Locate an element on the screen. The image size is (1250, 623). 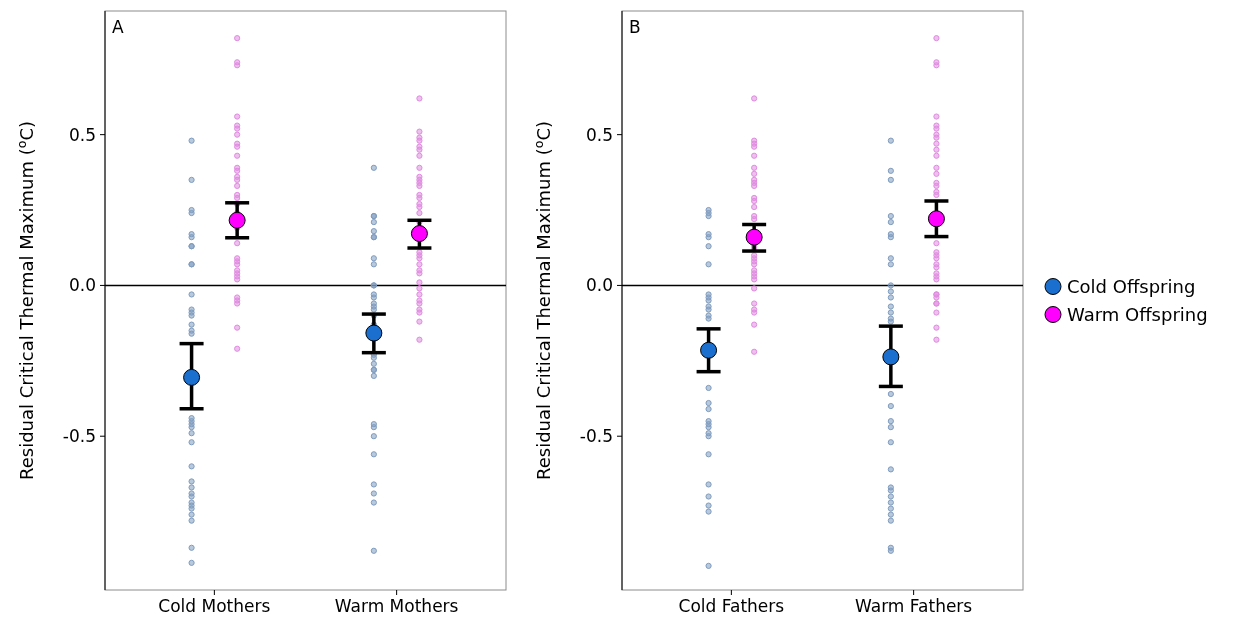
legend-label: Cold Offspring is located at coordinates (1131, 286).